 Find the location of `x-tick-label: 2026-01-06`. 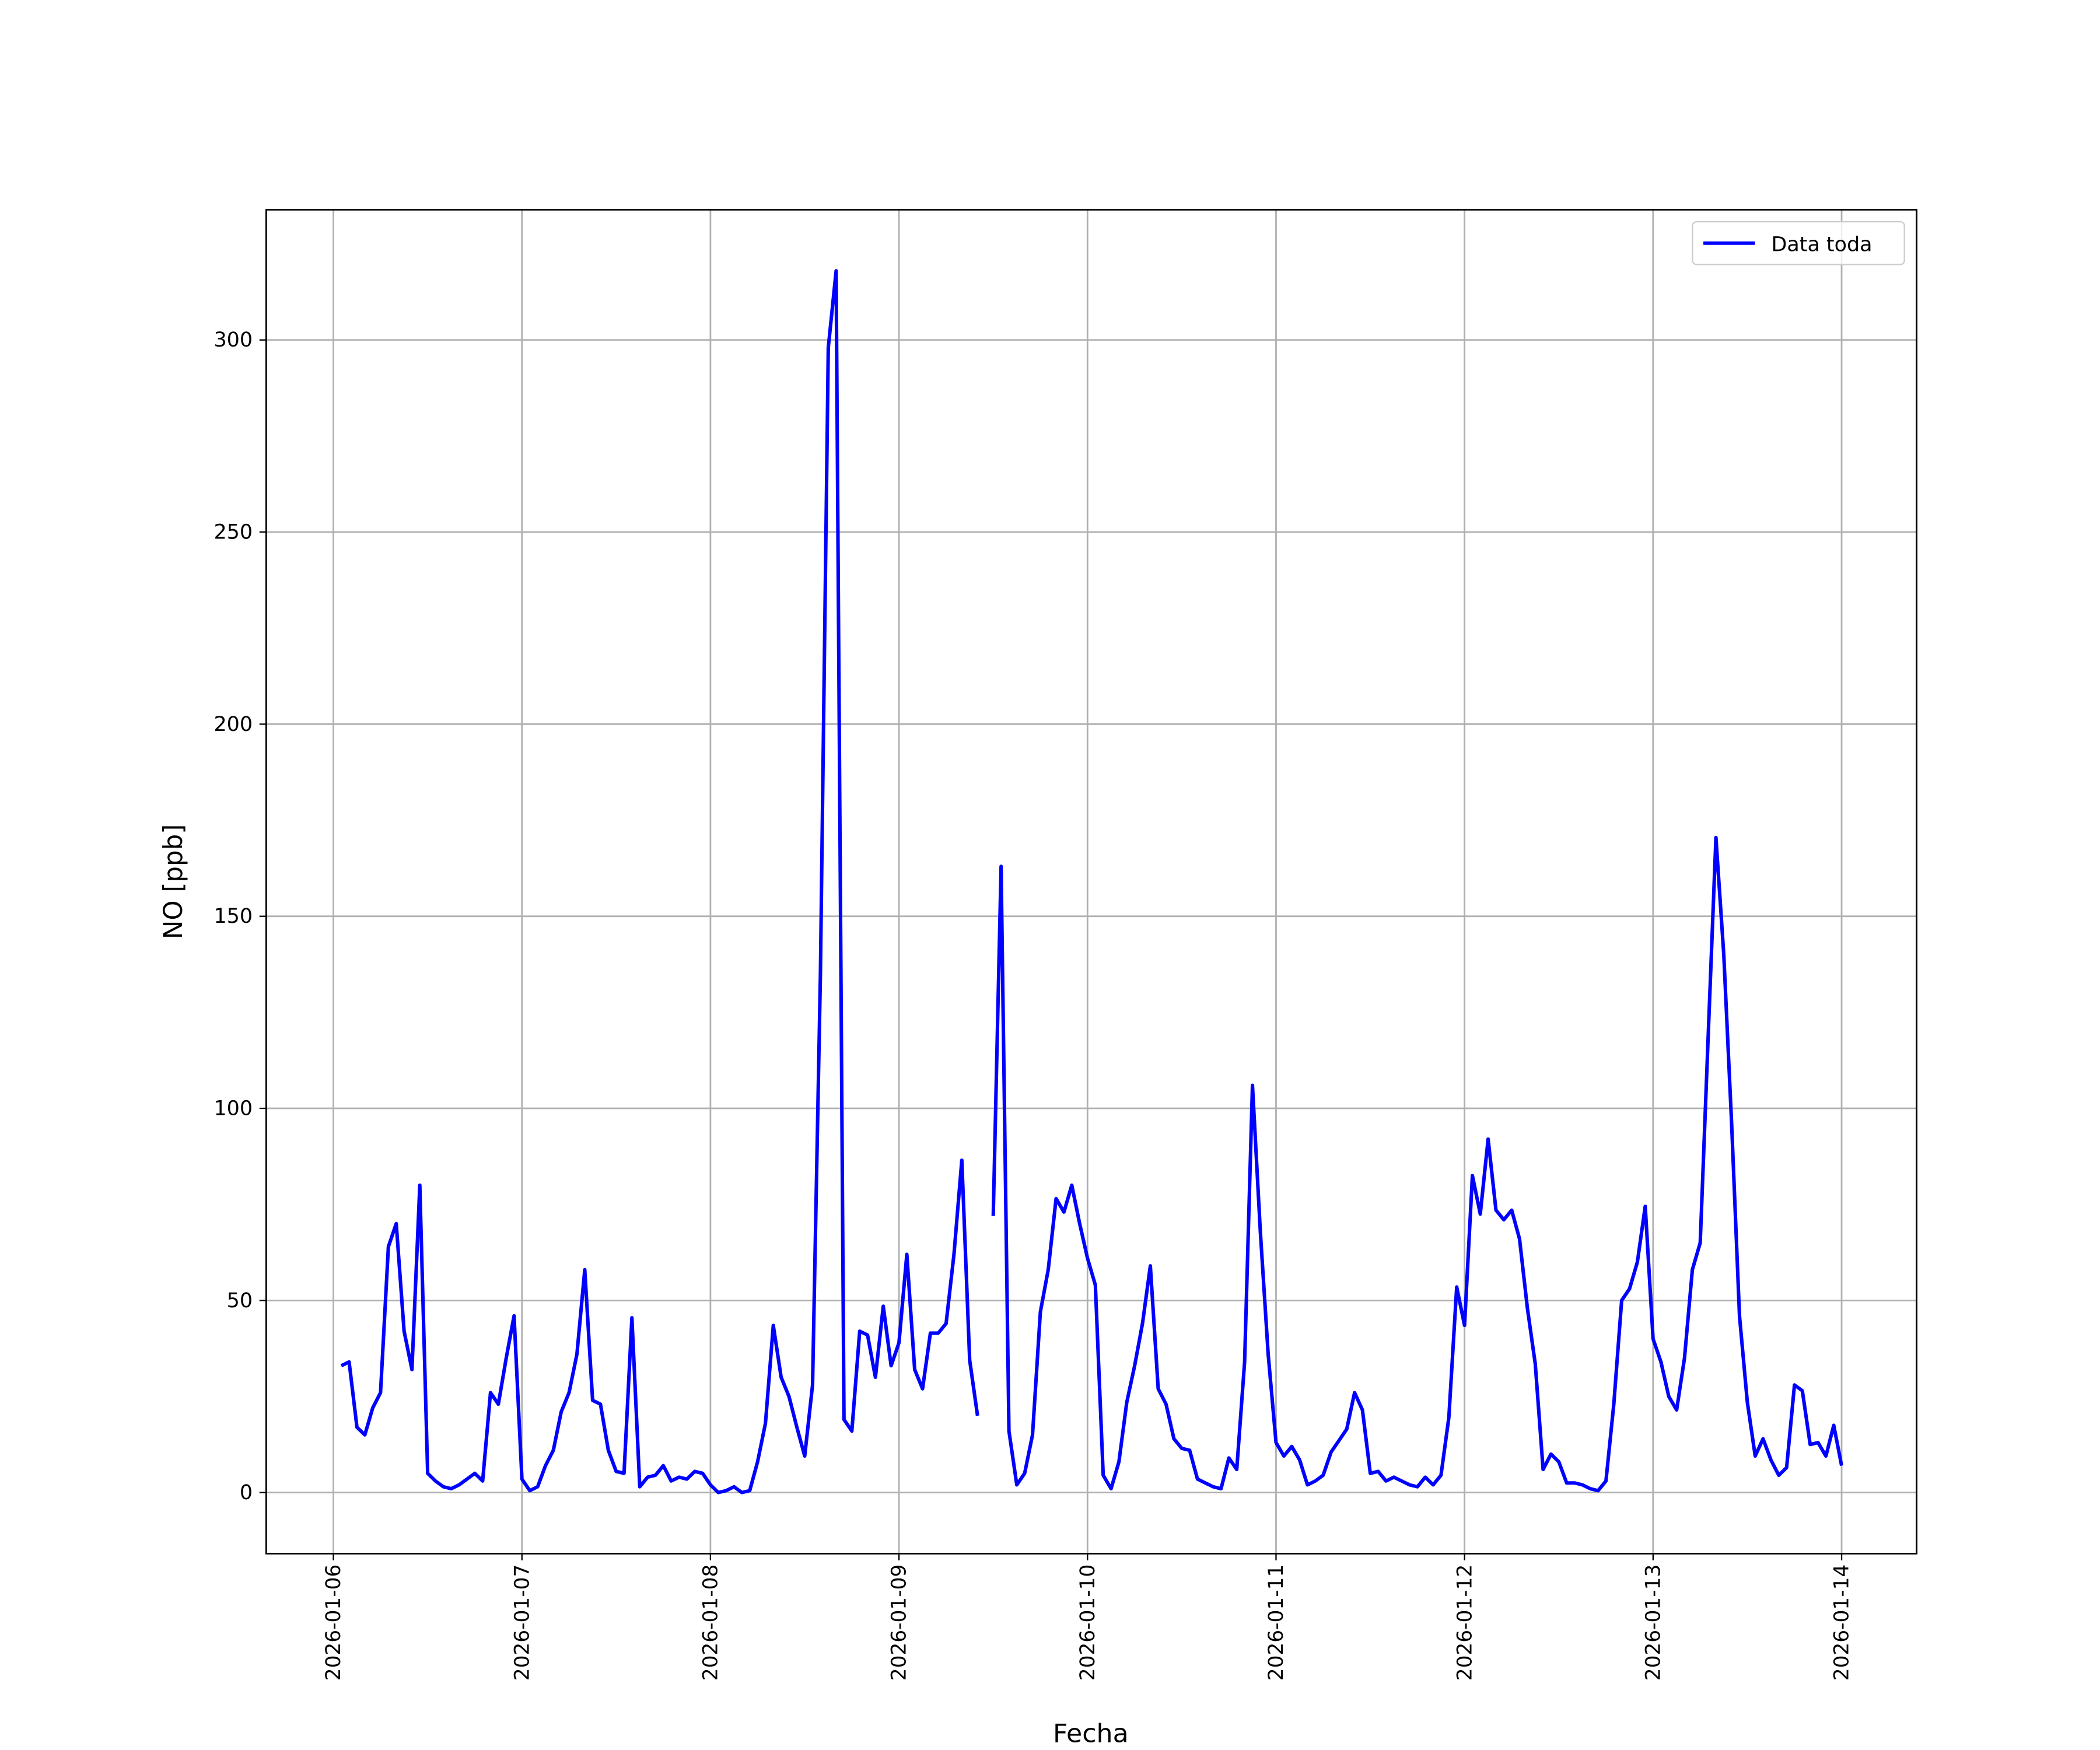

x-tick-label: 2026-01-06 is located at coordinates (333, 1622).